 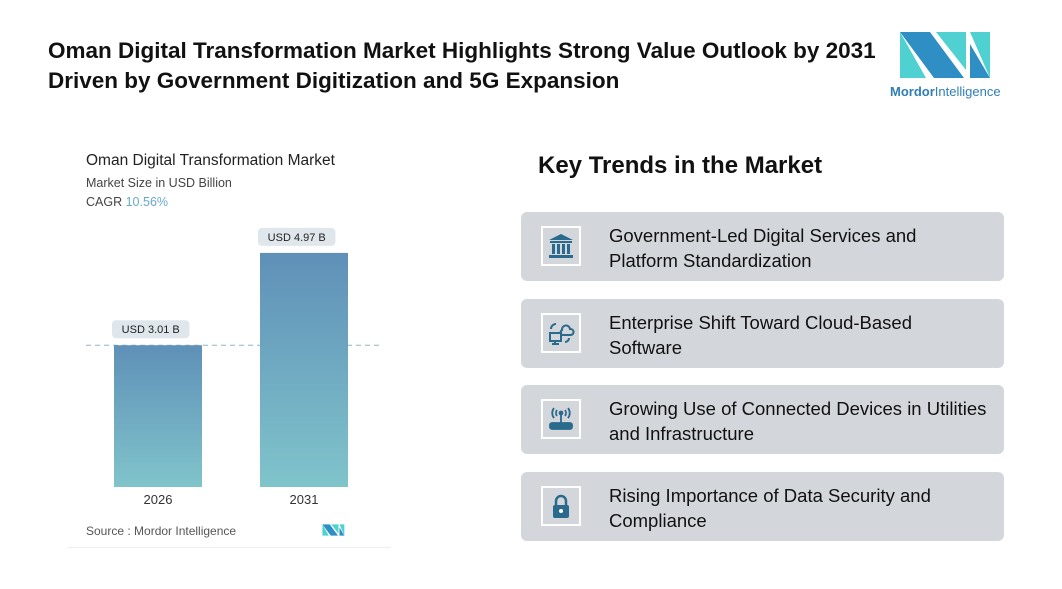 I want to click on chart-title: Oman Digital Transformation Market, so click(x=210, y=160).